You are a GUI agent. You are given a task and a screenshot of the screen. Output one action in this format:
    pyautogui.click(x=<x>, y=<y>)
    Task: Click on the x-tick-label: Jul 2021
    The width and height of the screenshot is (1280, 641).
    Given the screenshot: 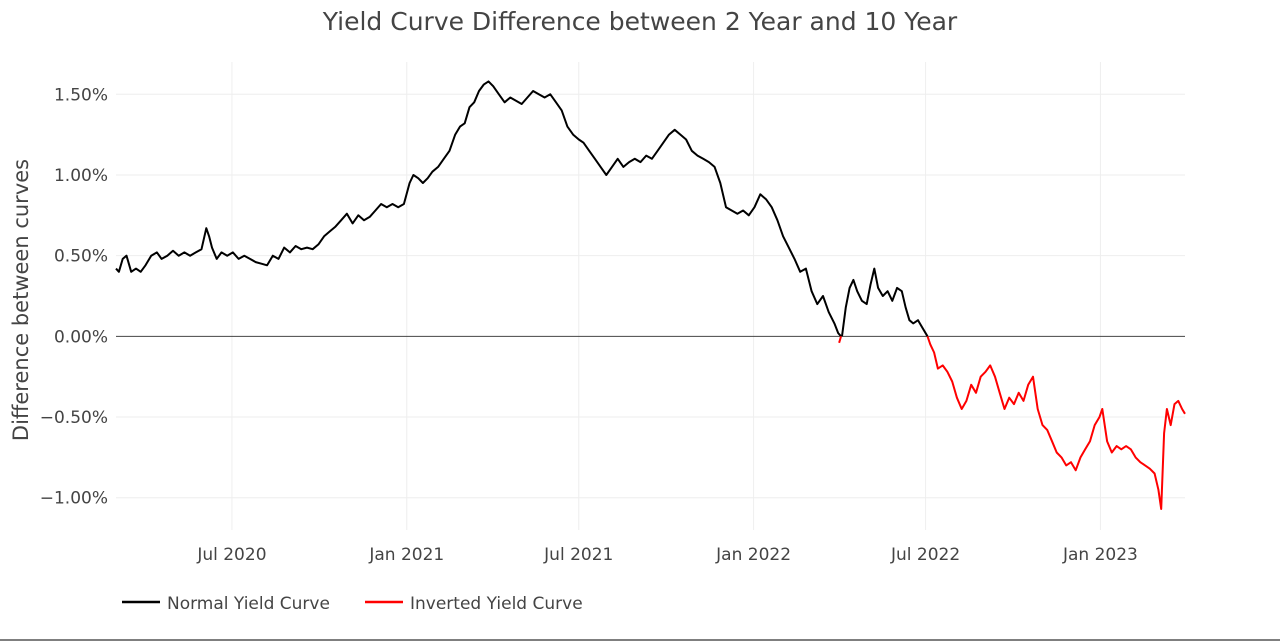 What is the action you would take?
    pyautogui.click(x=578, y=555)
    